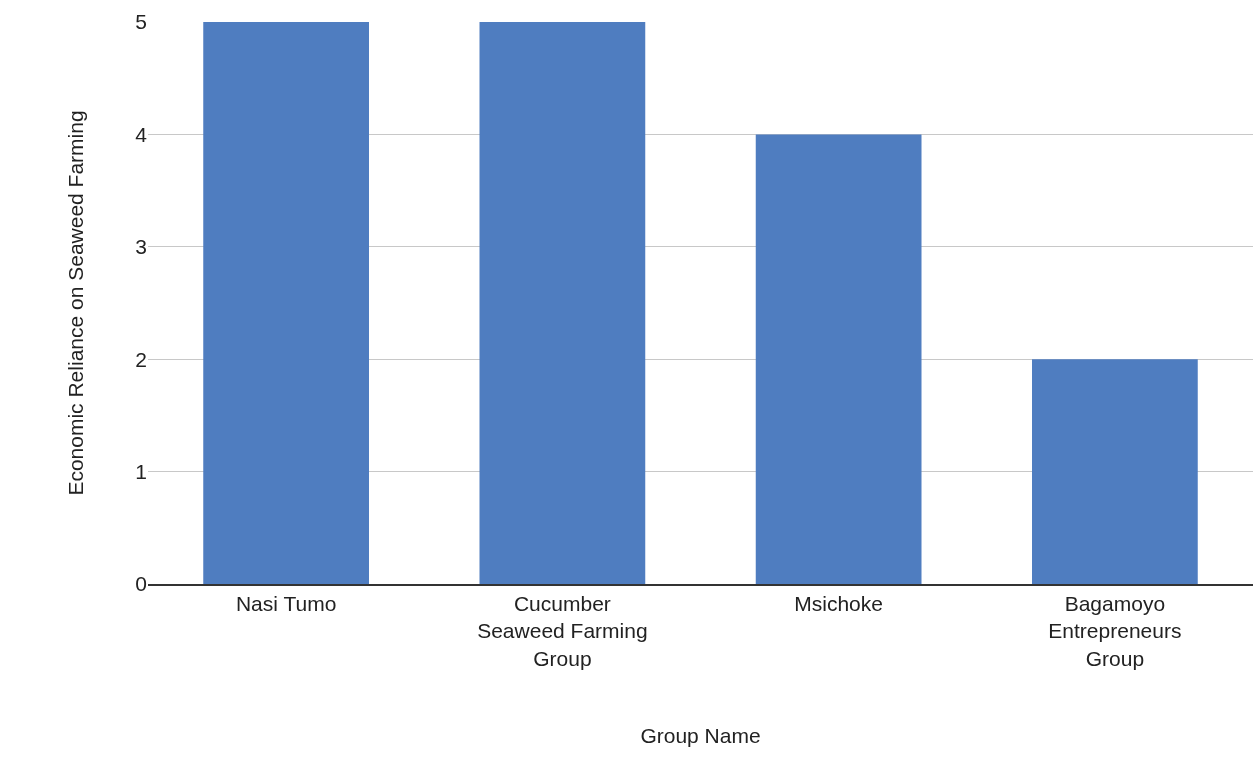 The width and height of the screenshot is (1255, 764). Describe the element at coordinates (141, 584) in the screenshot. I see `y-tick-label: 0` at that location.